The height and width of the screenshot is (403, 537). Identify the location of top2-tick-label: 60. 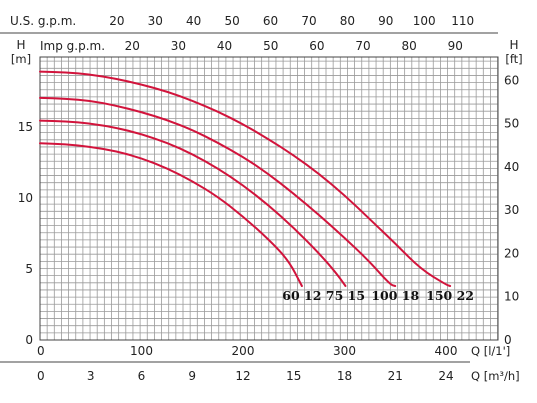
(316, 46).